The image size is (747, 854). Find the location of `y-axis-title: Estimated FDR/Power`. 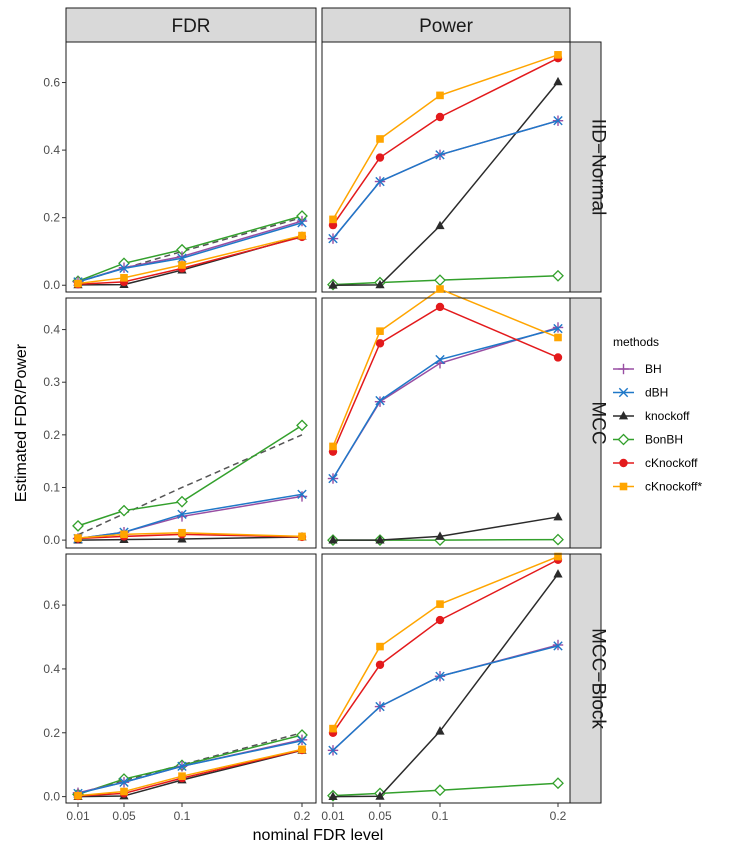

y-axis-title: Estimated FDR/Power is located at coordinates (21, 422).